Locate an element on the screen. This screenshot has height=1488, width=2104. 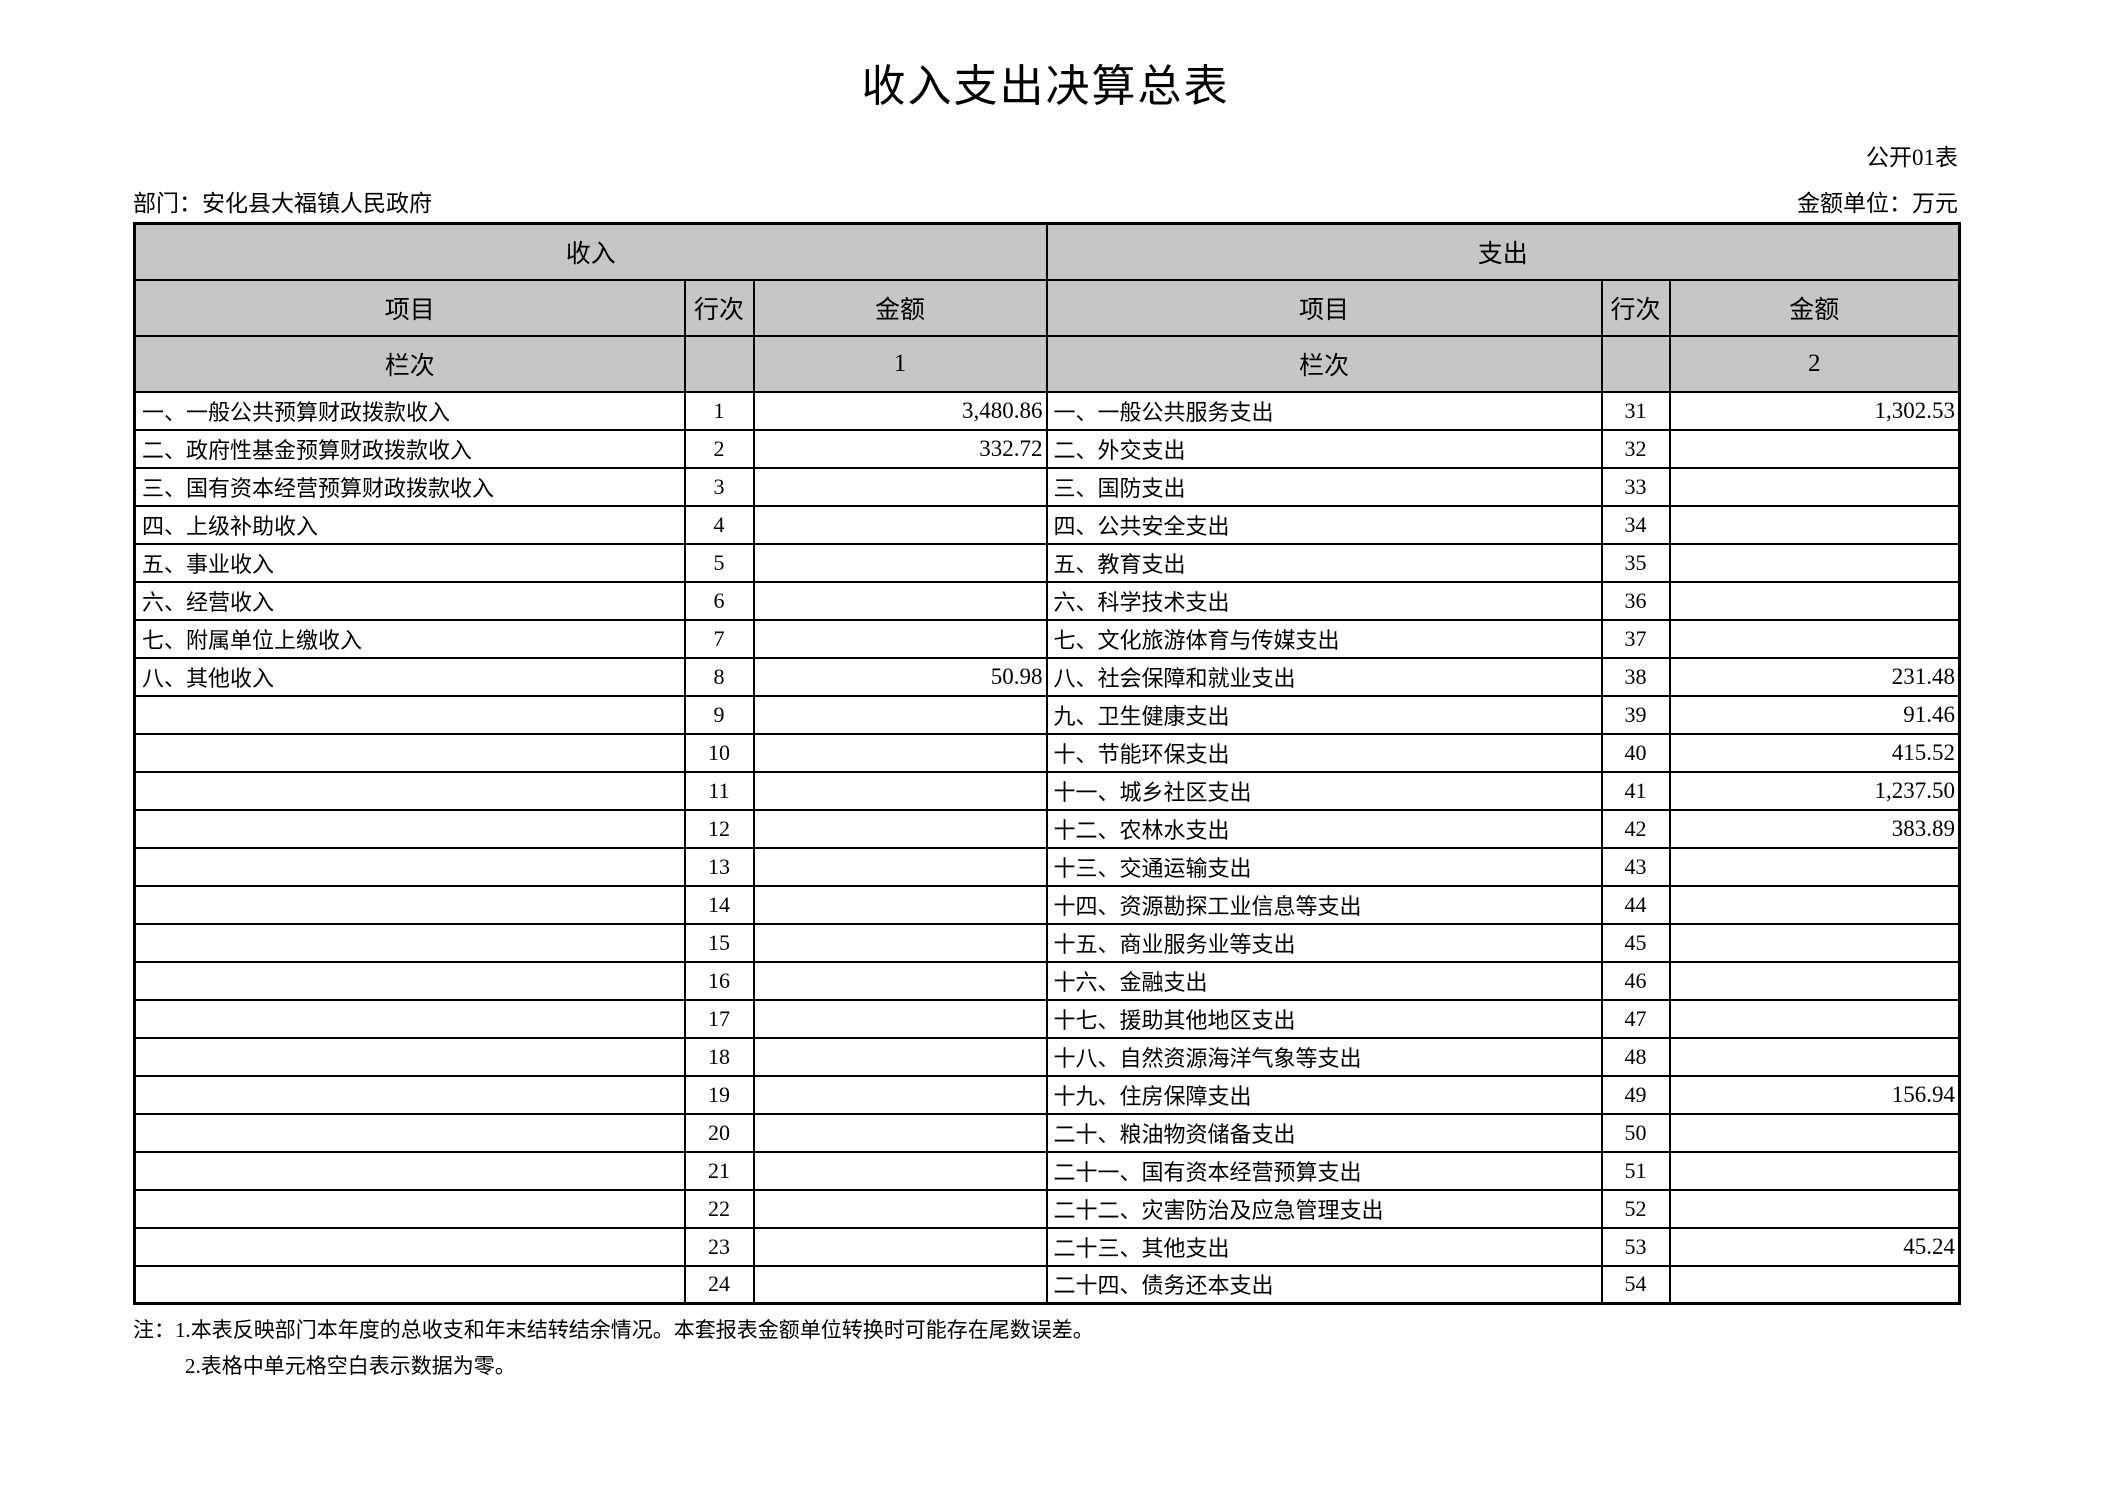
income-rowno-cell: 9 is located at coordinates (719, 714).